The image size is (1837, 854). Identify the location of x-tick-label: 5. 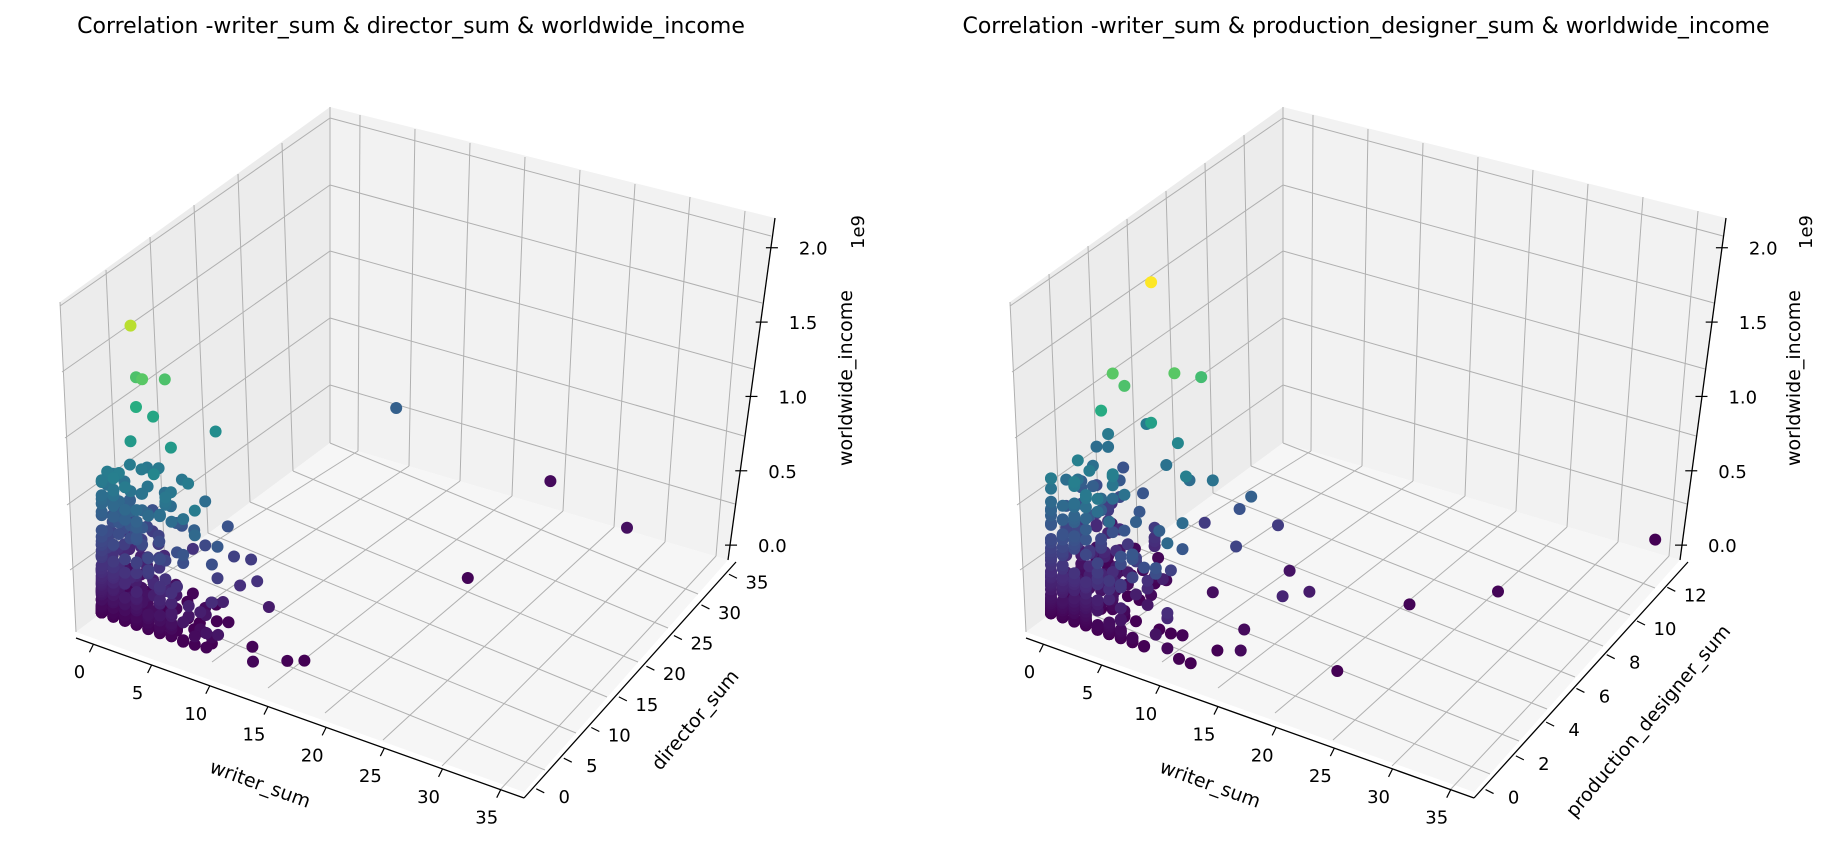
(1087, 693).